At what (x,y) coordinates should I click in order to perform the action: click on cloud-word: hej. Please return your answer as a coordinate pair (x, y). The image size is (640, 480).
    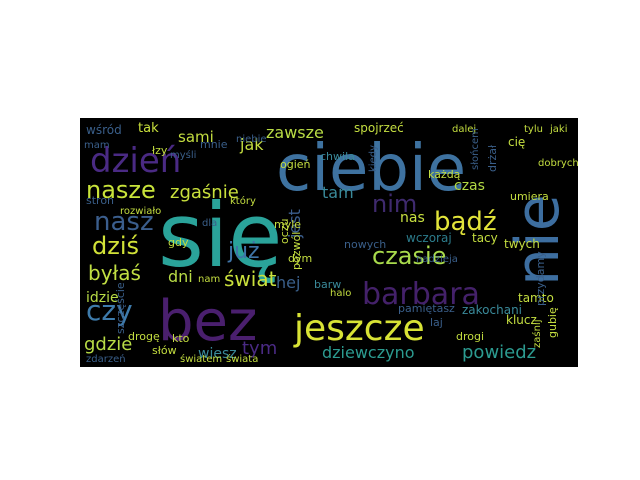
    Looking at the image, I should click on (288, 282).